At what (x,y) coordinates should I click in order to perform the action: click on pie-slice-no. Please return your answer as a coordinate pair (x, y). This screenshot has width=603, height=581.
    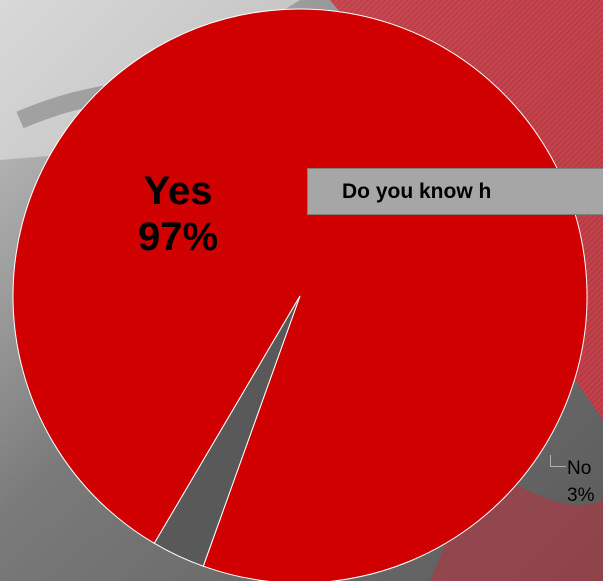
    Looking at the image, I should click on (227, 431).